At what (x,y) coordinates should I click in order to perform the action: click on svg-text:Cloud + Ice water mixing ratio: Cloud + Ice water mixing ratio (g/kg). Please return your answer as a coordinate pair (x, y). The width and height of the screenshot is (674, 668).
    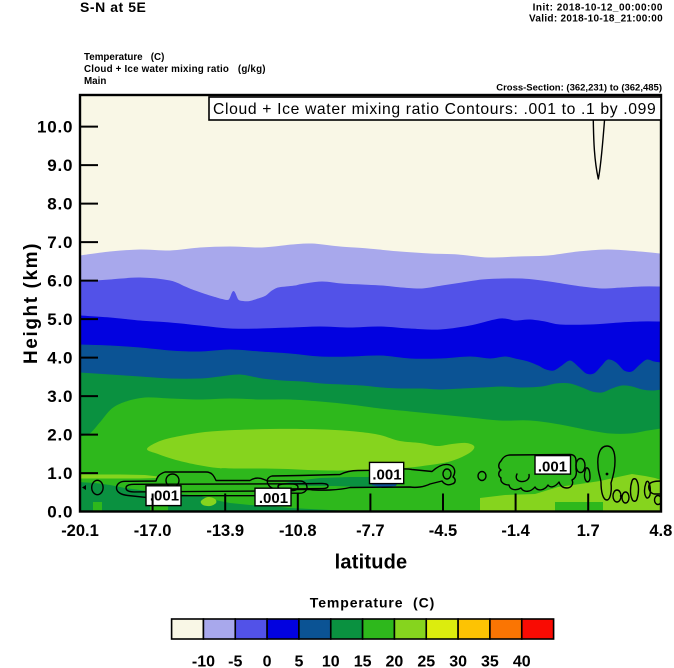
    Looking at the image, I should click on (175, 69).